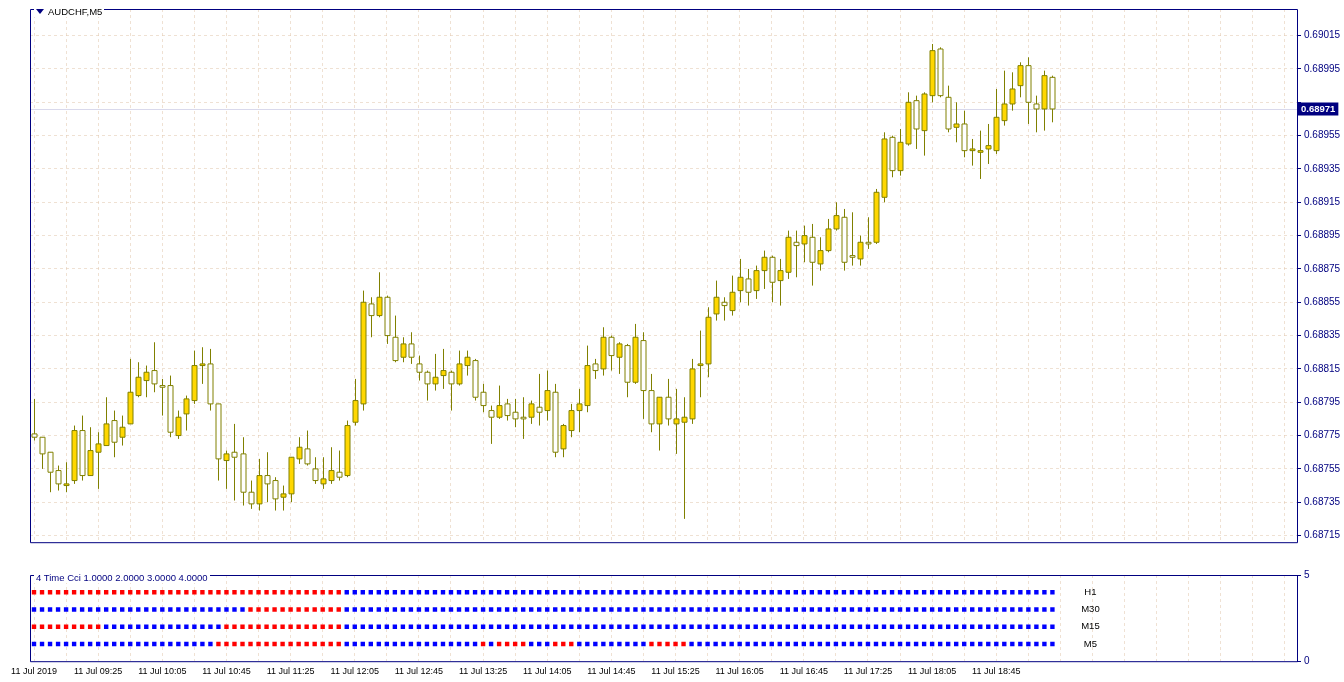 The image size is (1344, 682). Describe the element at coordinates (75, 11) in the screenshot. I see `chart-title: AUDCHF,M5` at that location.